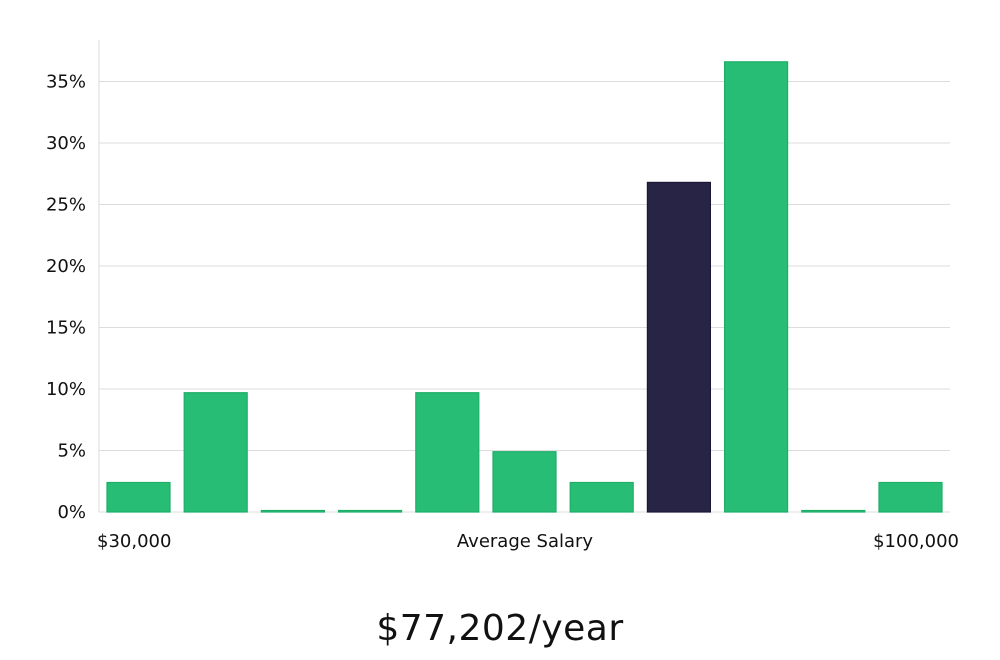  What do you see at coordinates (66, 143) in the screenshot?
I see `y-tick-label: 30%` at bounding box center [66, 143].